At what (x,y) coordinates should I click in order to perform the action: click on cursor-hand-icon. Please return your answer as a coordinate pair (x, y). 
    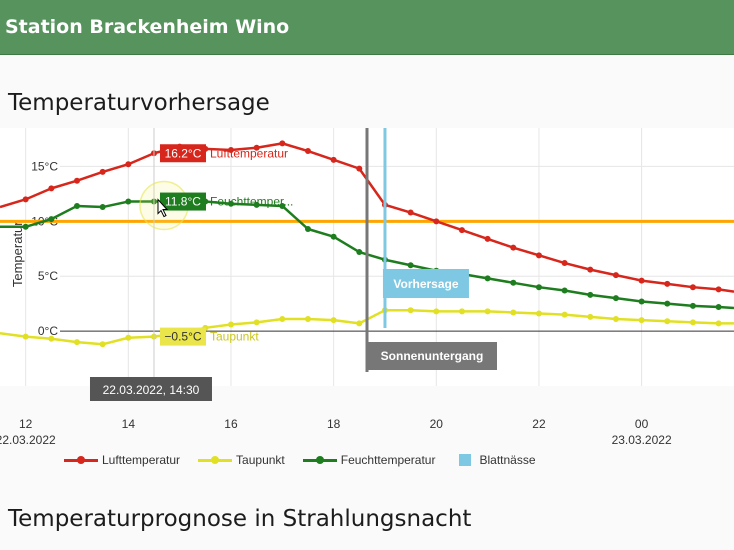
    Looking at the image, I should click on (163, 208).